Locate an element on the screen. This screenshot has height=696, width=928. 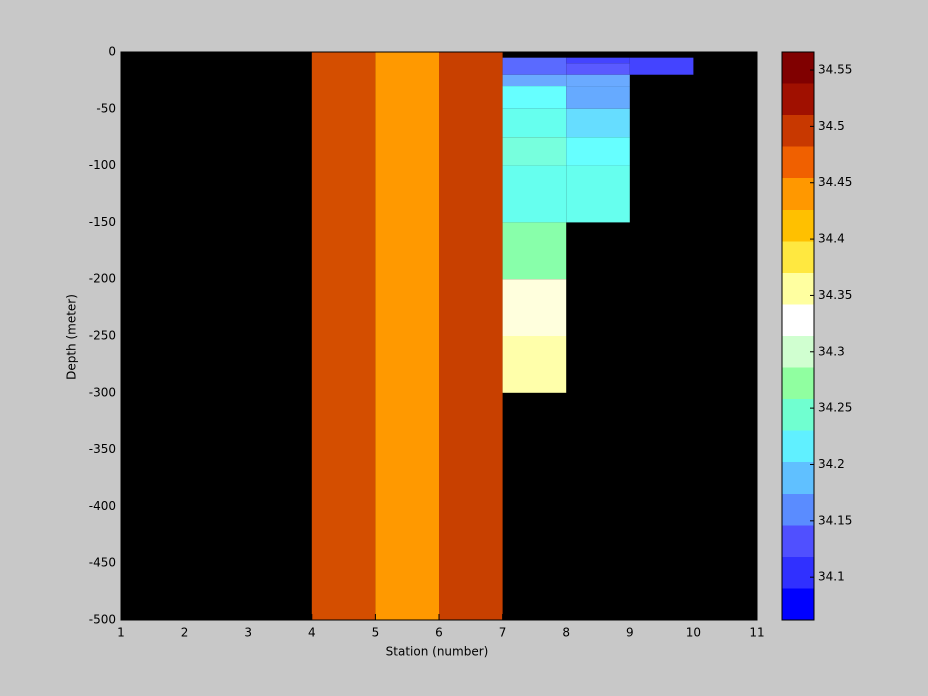
y-tick-label: -100 is located at coordinates (102, 165).